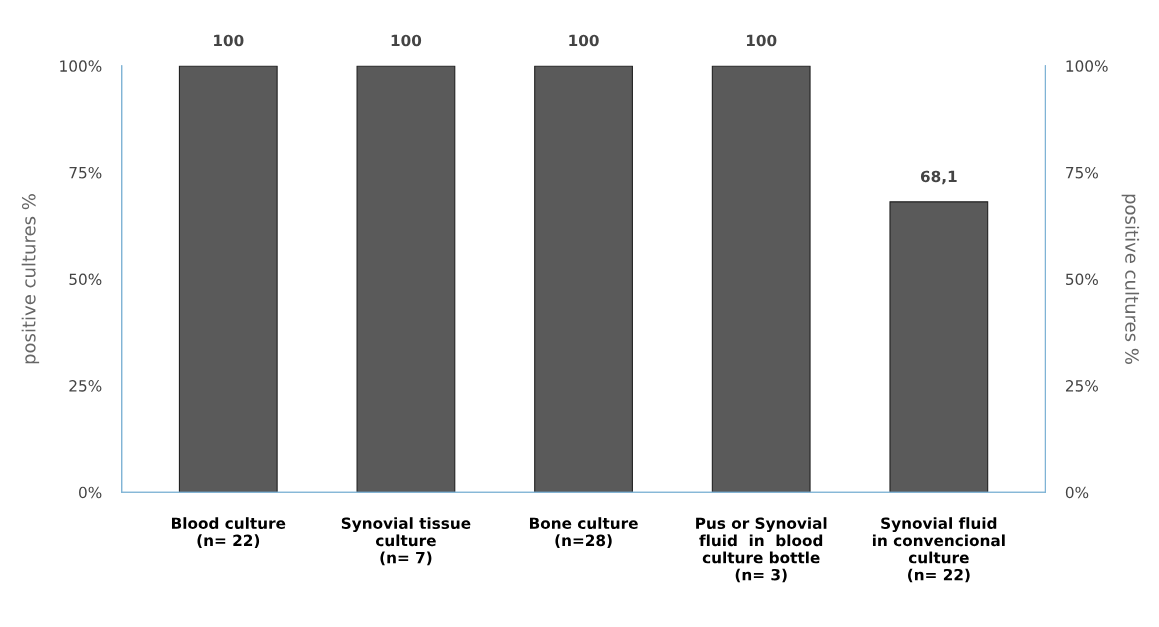 Image resolution: width=1159 pixels, height=627 pixels. Describe the element at coordinates (1077, 492) in the screenshot. I see `y2-tick-label: 0%` at that location.